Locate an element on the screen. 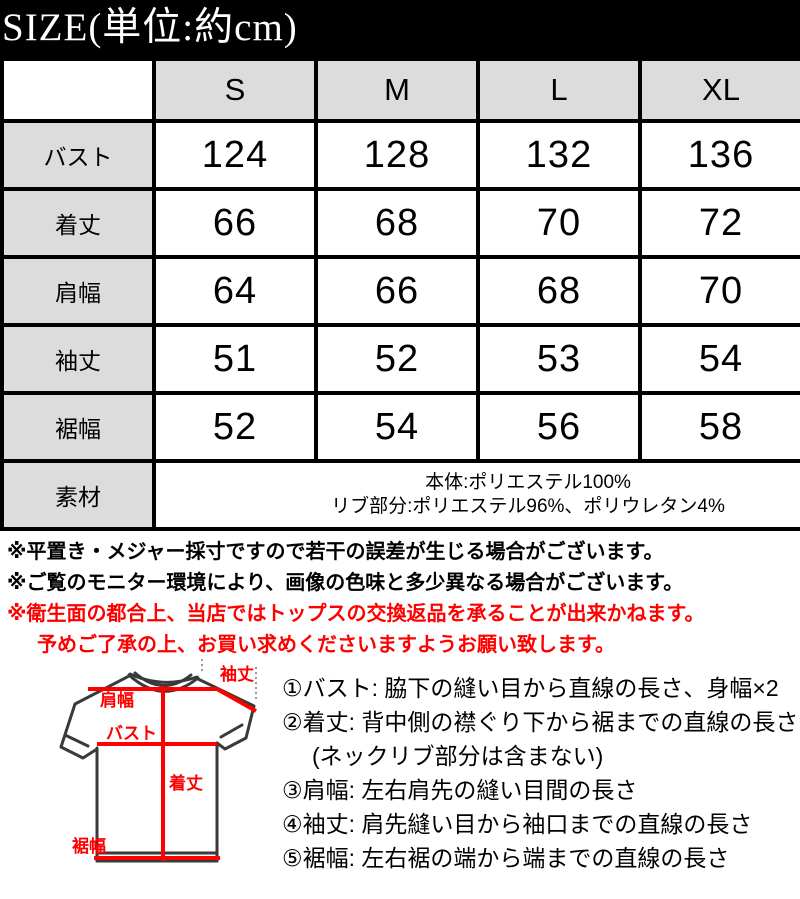 Image resolution: width=800 pixels, height=899 pixels. size-header-row: S M L XL is located at coordinates (400, 90).